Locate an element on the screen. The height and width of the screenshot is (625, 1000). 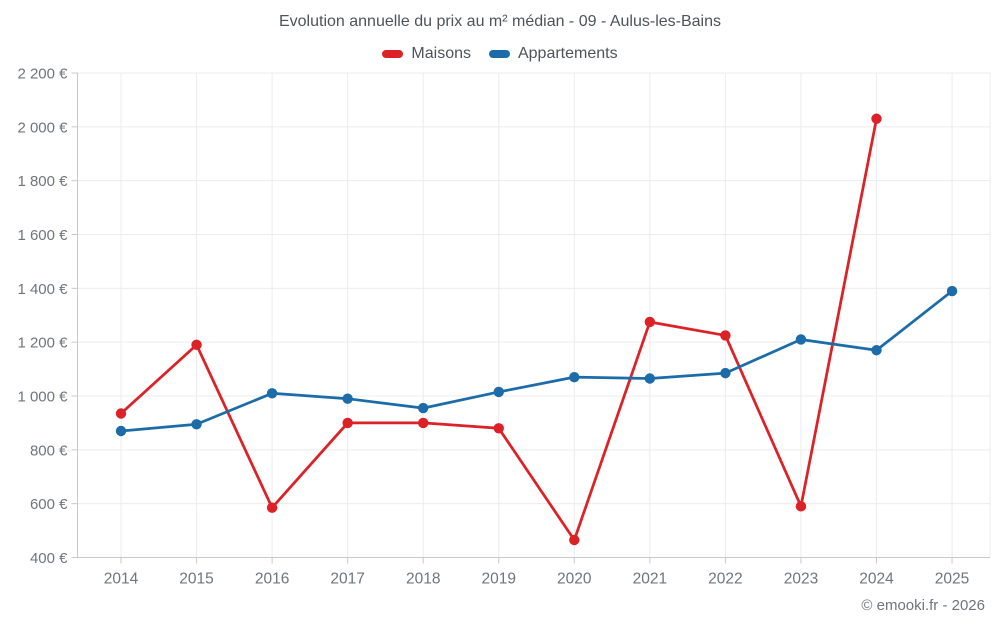
data-point-maisons-2023 is located at coordinates (801, 506).